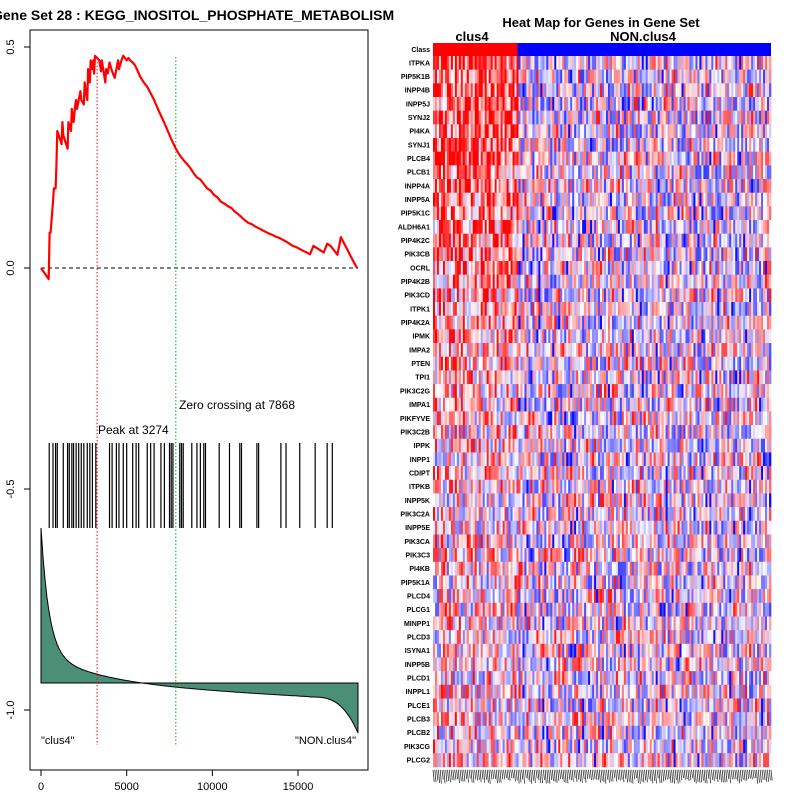 The height and width of the screenshot is (800, 800). Describe the element at coordinates (415, 419) in the screenshot. I see `heatmap-gene-label: PIKFYVE` at that location.